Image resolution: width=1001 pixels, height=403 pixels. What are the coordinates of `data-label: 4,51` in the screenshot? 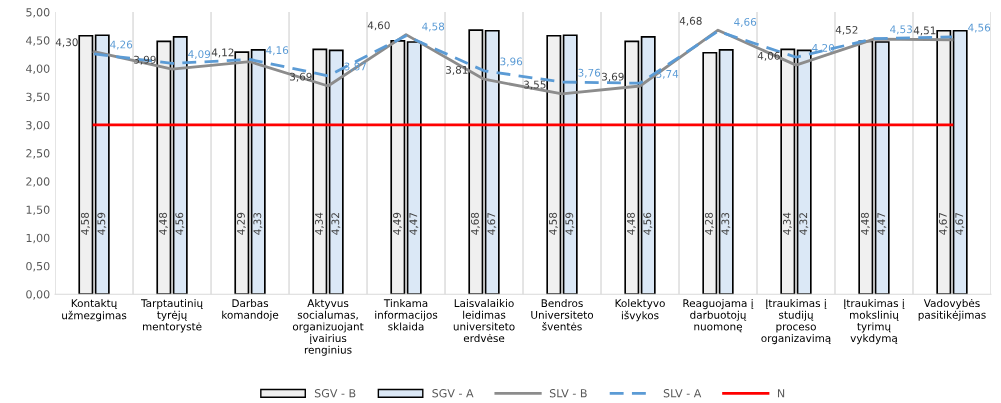 It's located at (924, 31).